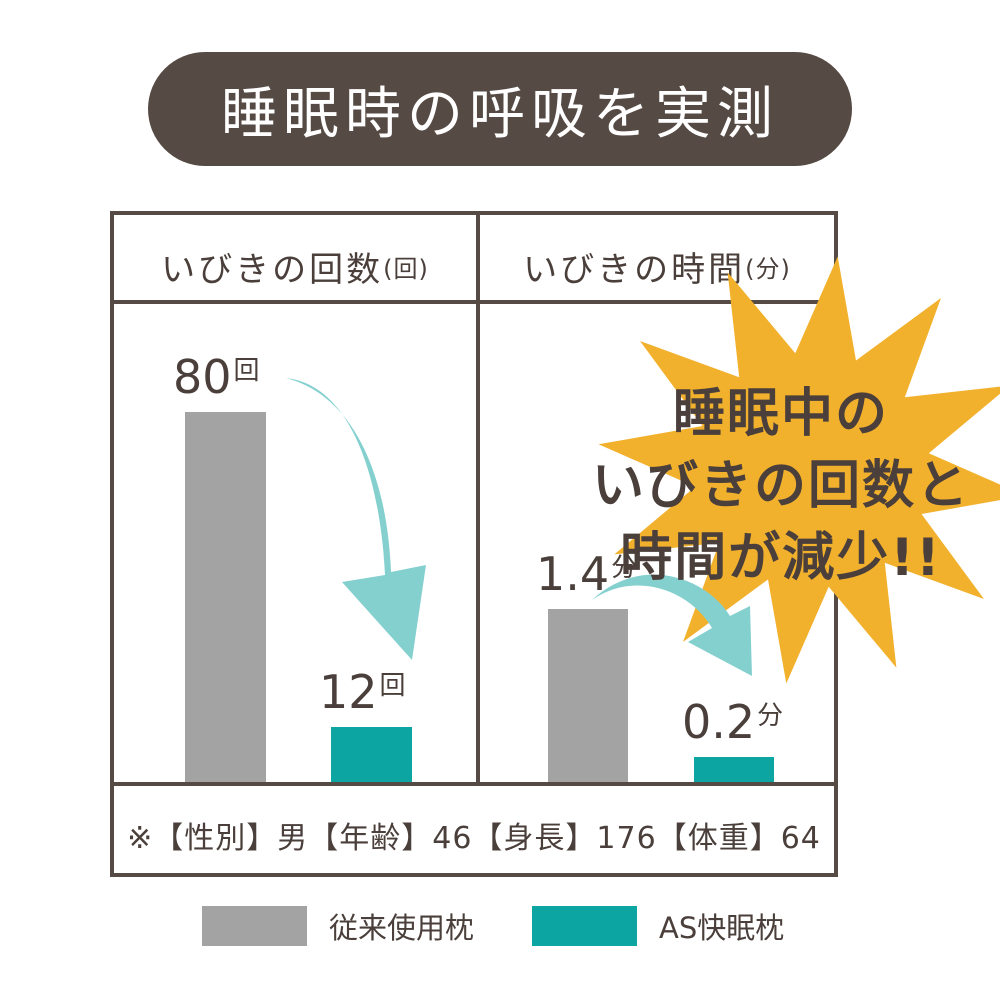  Describe the element at coordinates (402, 928) in the screenshot. I see `legend-label-conventional: 従来使用枕` at that location.